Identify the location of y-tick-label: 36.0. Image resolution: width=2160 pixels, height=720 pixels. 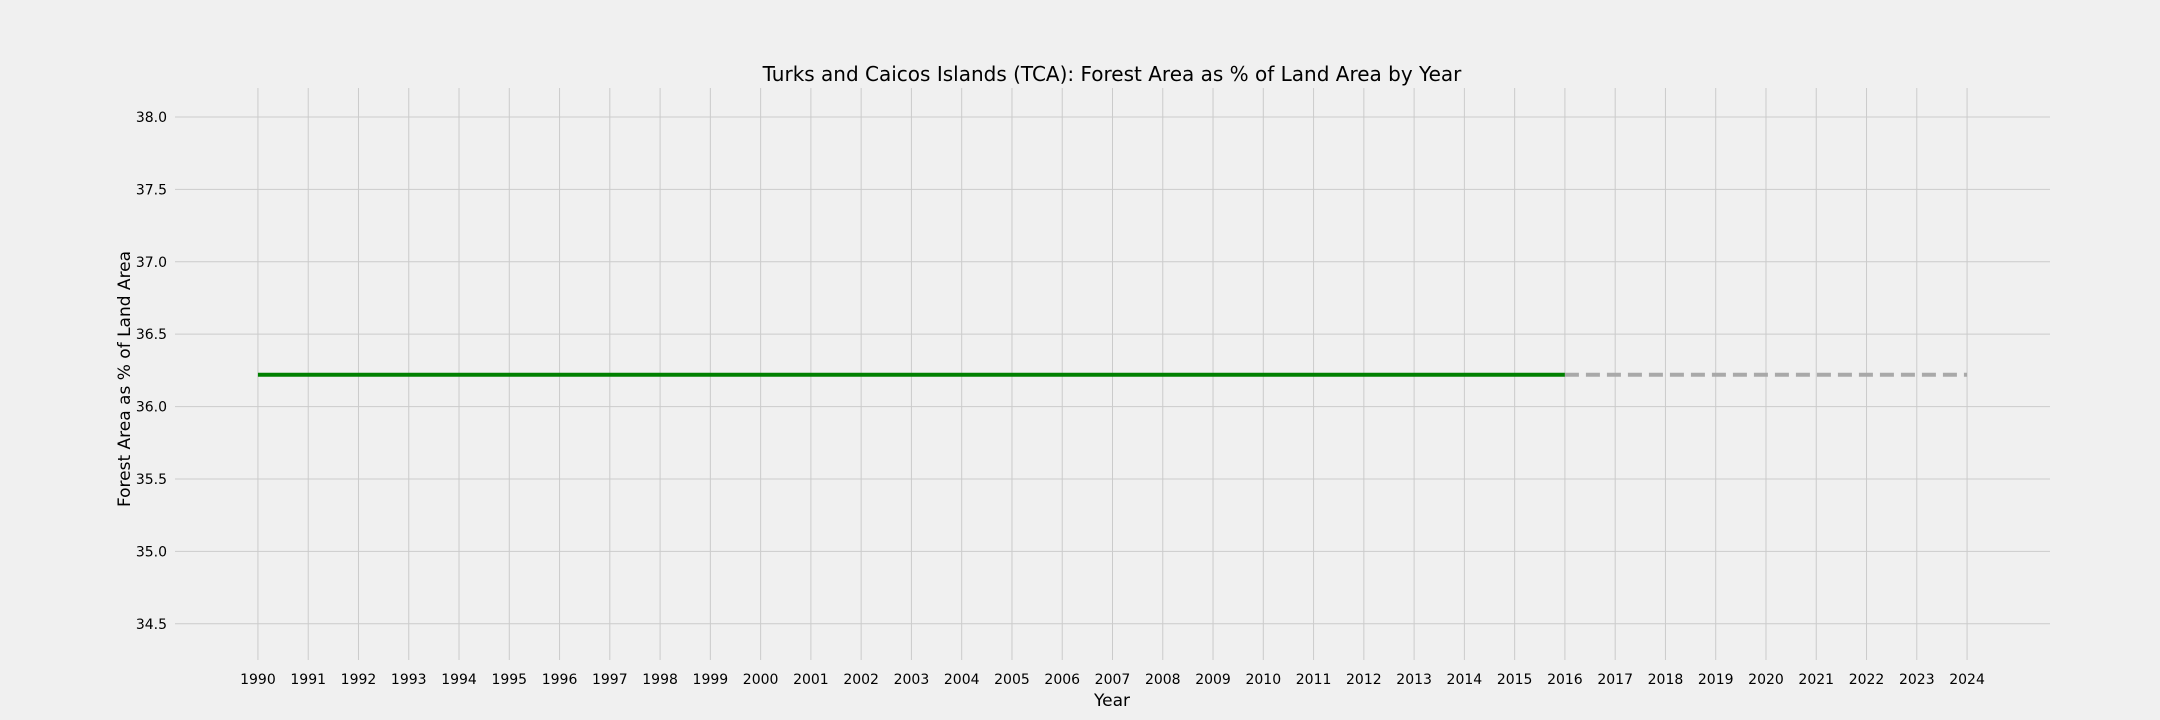
(151, 408).